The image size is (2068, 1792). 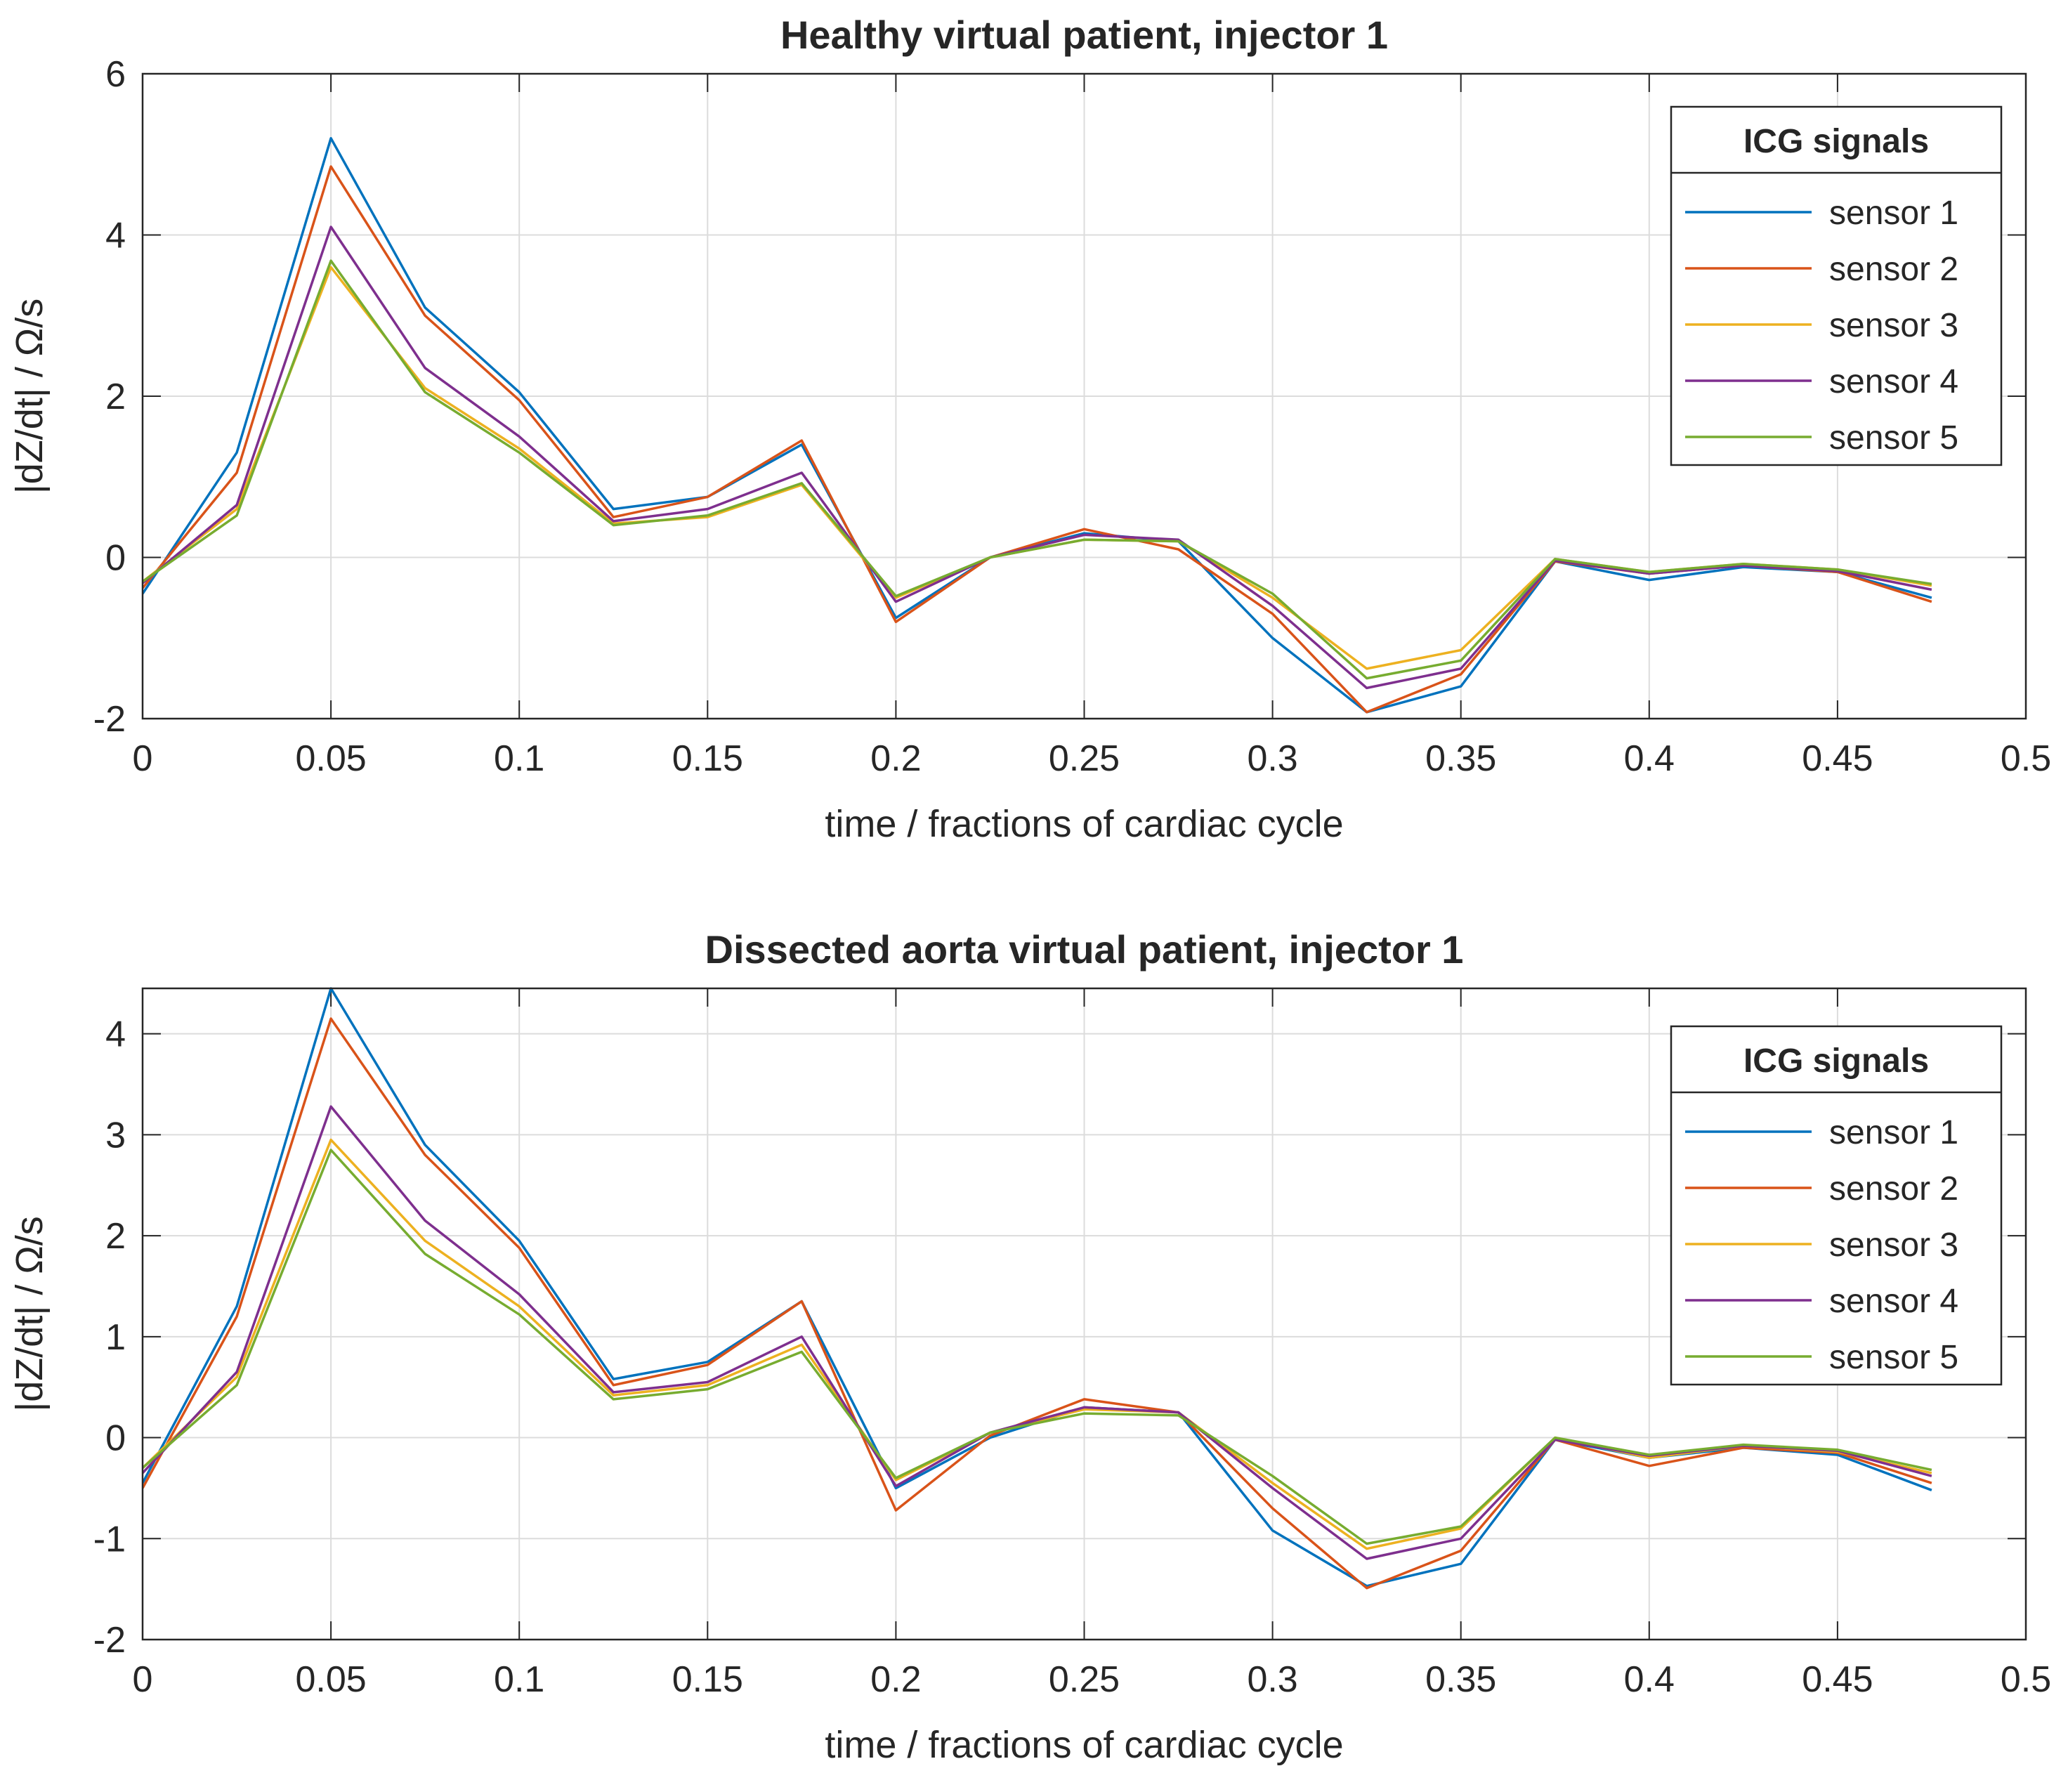 I want to click on y-tick-label: -1, so click(x=110, y=1539).